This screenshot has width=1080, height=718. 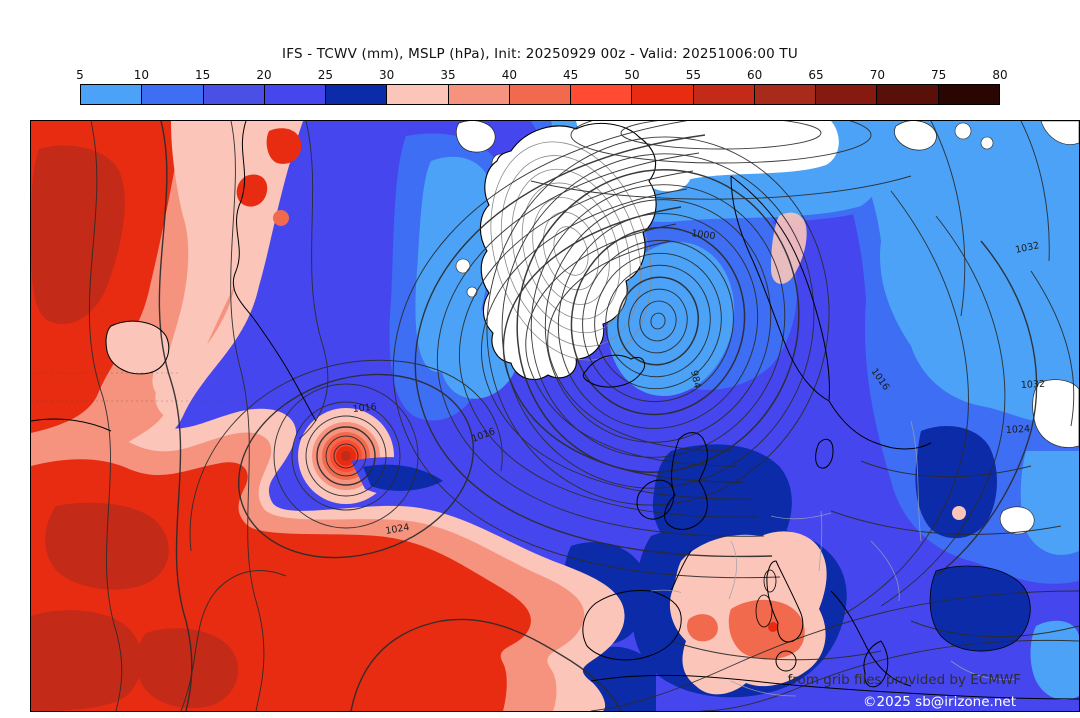 What do you see at coordinates (364, 408) in the screenshot?
I see `isobar-label: 1016` at bounding box center [364, 408].